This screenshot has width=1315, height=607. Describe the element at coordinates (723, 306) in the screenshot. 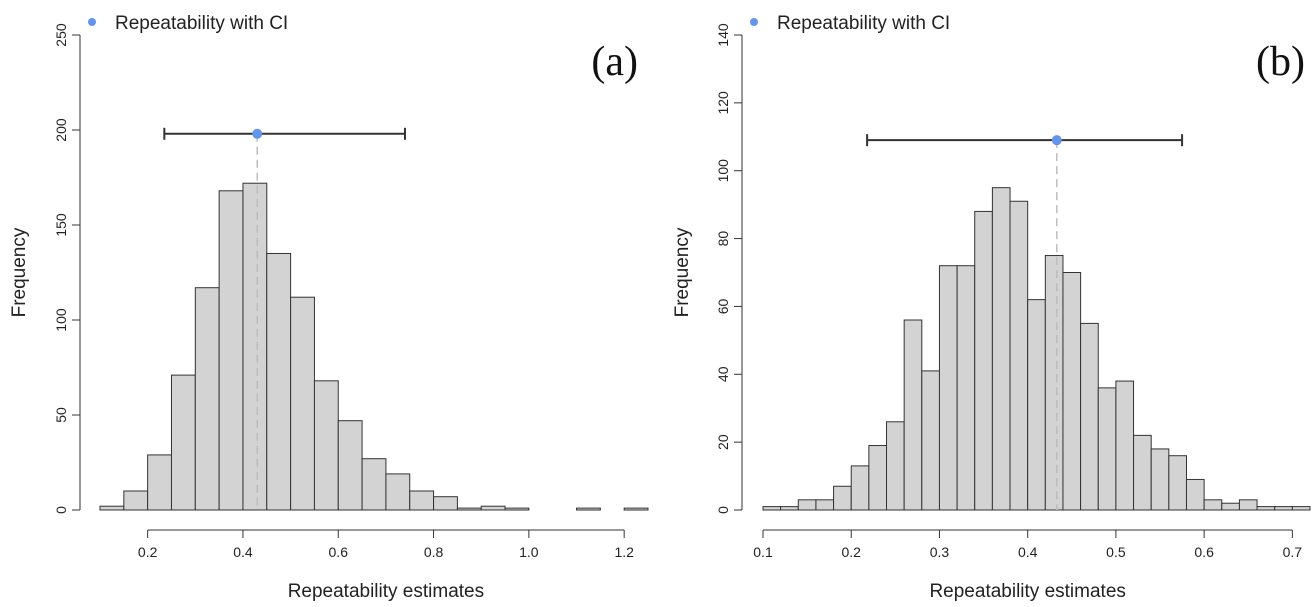

I see `y-tick-label: 60` at that location.